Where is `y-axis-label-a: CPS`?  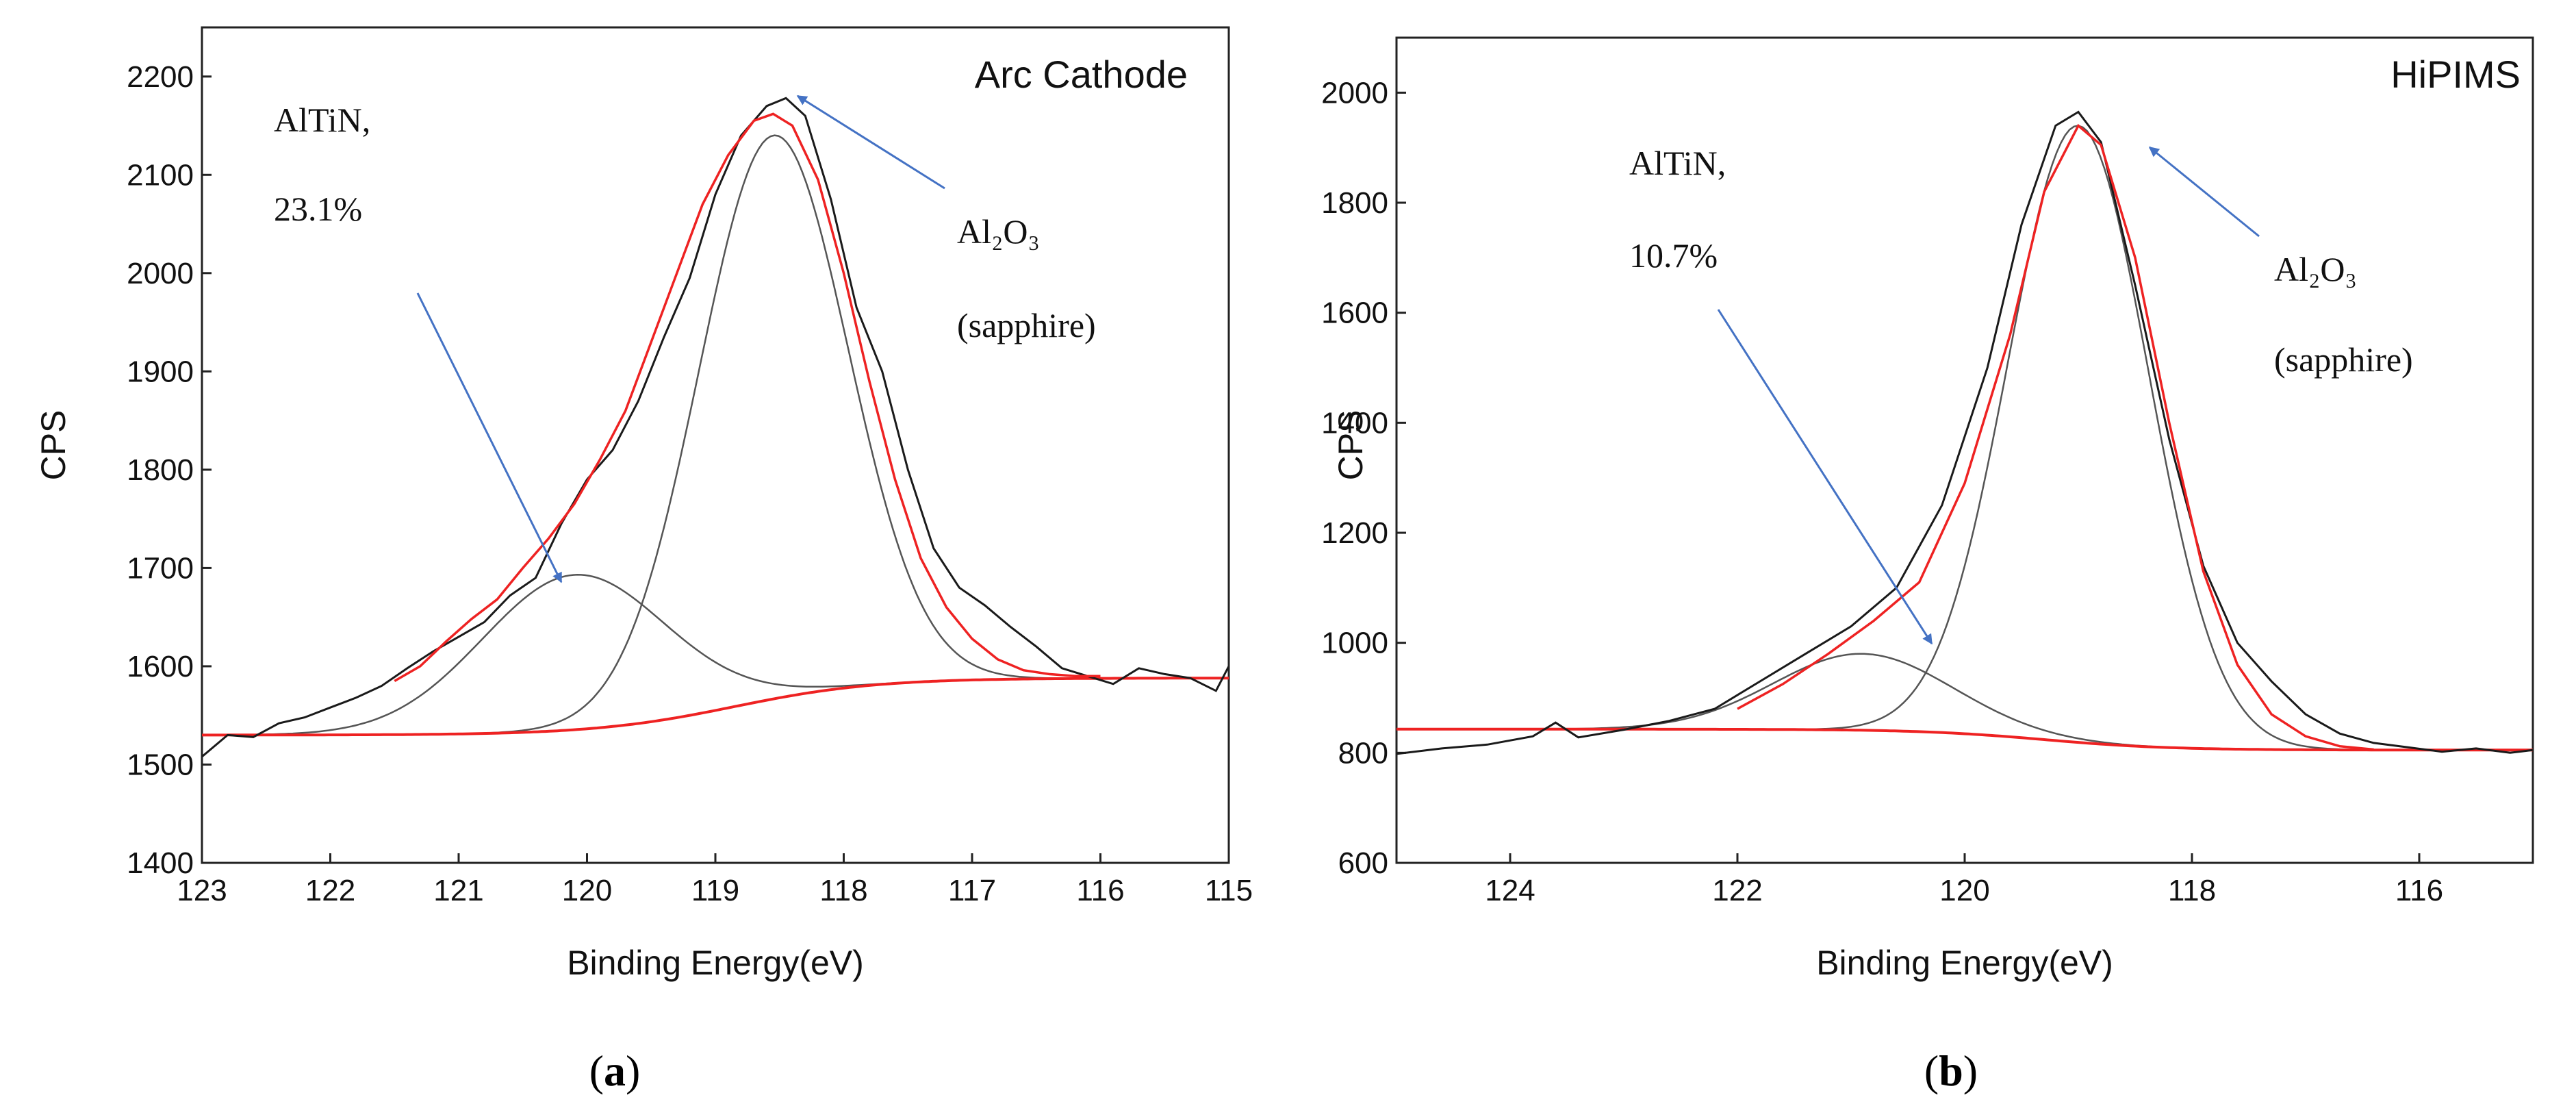 y-axis-label-a: CPS is located at coordinates (53, 445).